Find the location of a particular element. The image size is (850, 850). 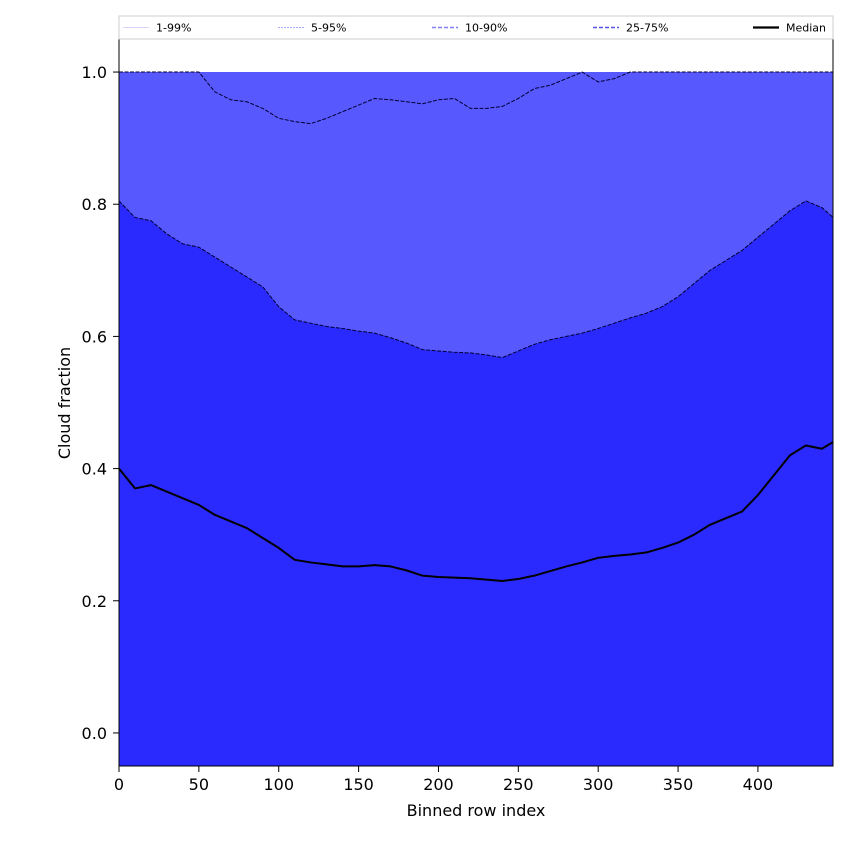

x-tick-label: 50 is located at coordinates (199, 784).